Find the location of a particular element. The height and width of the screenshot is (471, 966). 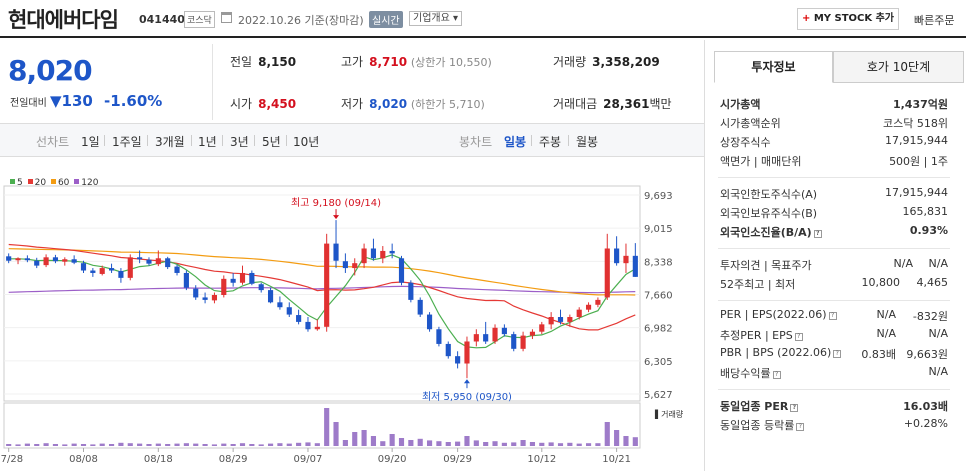

dividend-row: 배당수익률? N/A is located at coordinates (834, 372).